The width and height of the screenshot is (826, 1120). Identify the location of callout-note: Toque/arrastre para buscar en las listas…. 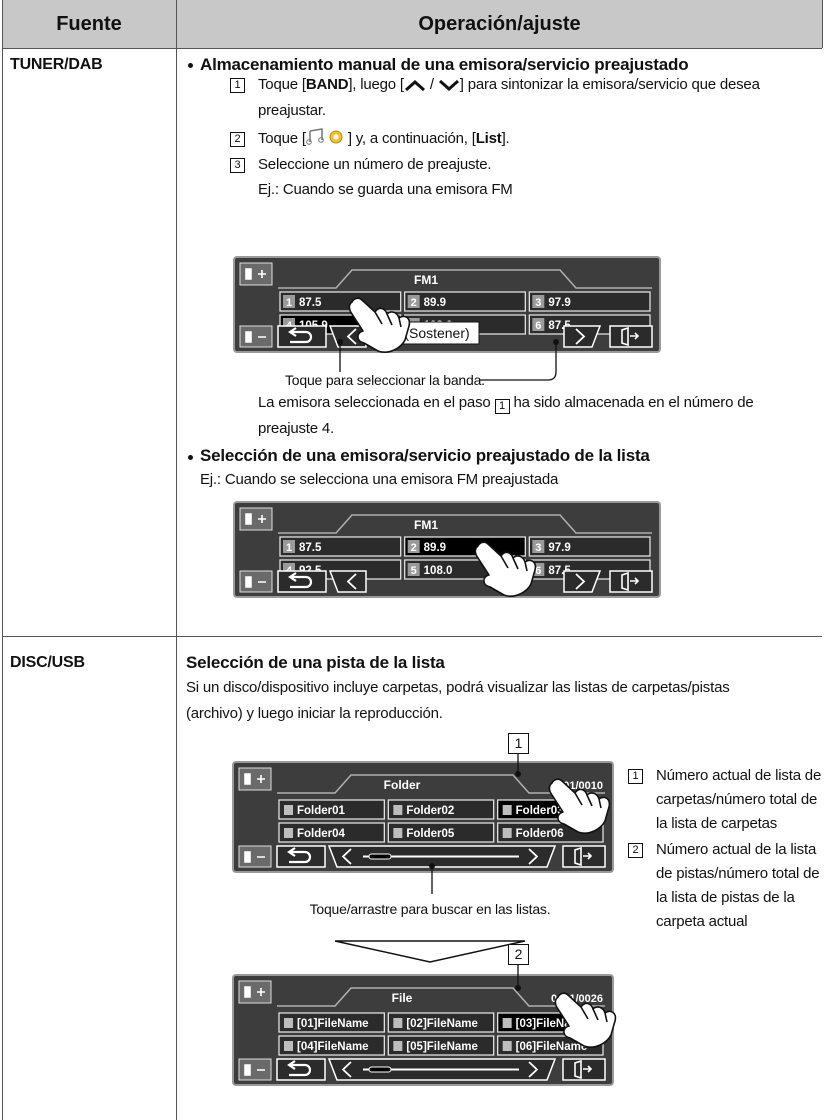
(430, 909).